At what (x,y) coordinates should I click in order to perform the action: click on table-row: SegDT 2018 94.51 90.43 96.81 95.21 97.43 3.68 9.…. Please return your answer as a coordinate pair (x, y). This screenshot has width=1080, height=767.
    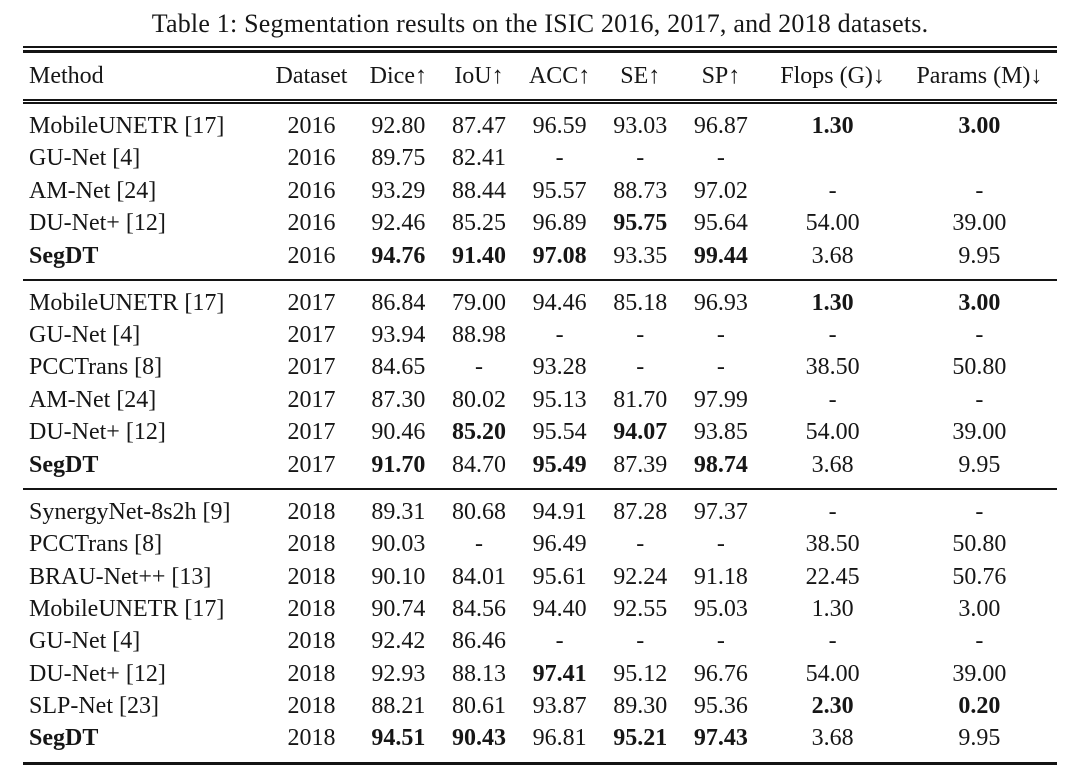
    Looking at the image, I should click on (540, 743).